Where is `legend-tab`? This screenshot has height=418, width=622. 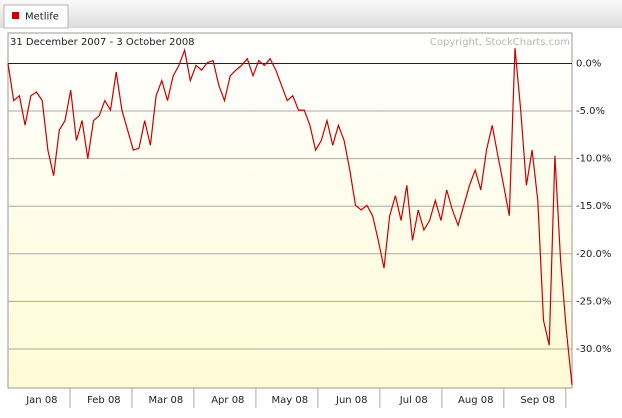
legend-tab is located at coordinates (36, 16).